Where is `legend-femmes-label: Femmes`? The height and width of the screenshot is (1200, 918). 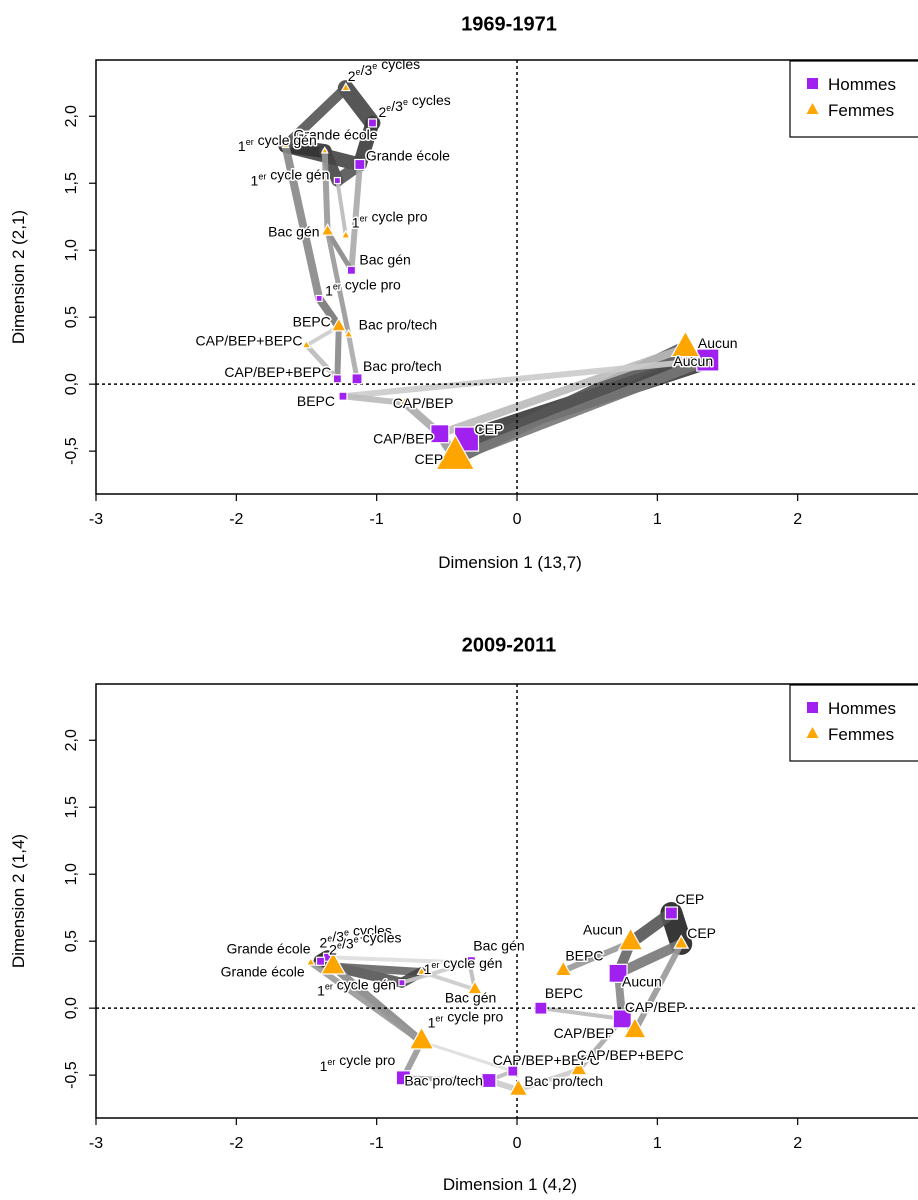 legend-femmes-label: Femmes is located at coordinates (861, 734).